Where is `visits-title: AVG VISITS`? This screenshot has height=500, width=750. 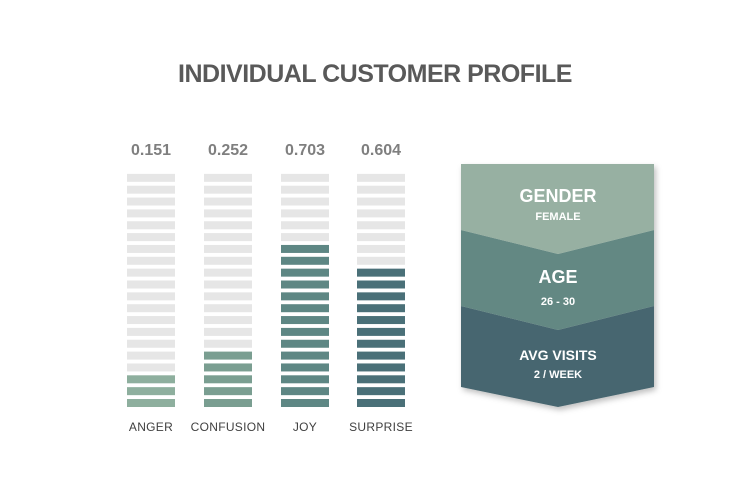 visits-title: AVG VISITS is located at coordinates (558, 355).